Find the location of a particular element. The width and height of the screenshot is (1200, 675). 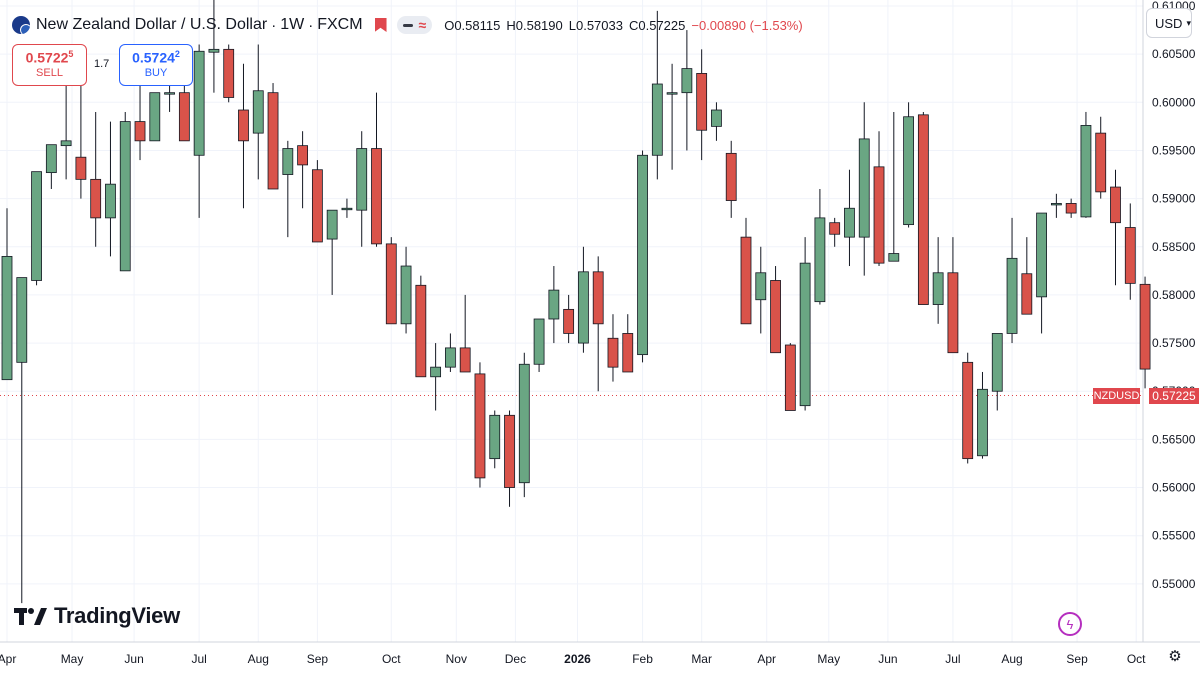

price-tick-label: 0.59000 is located at coordinates (1174, 199).